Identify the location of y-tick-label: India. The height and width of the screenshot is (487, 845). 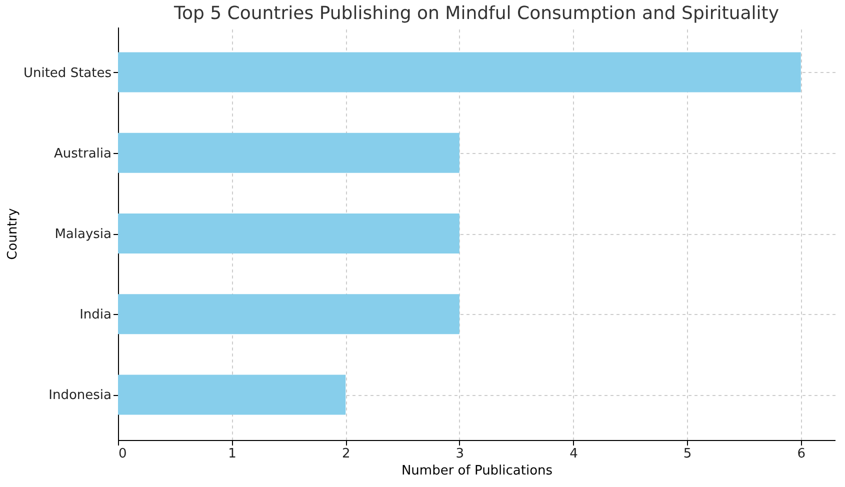
(96, 315).